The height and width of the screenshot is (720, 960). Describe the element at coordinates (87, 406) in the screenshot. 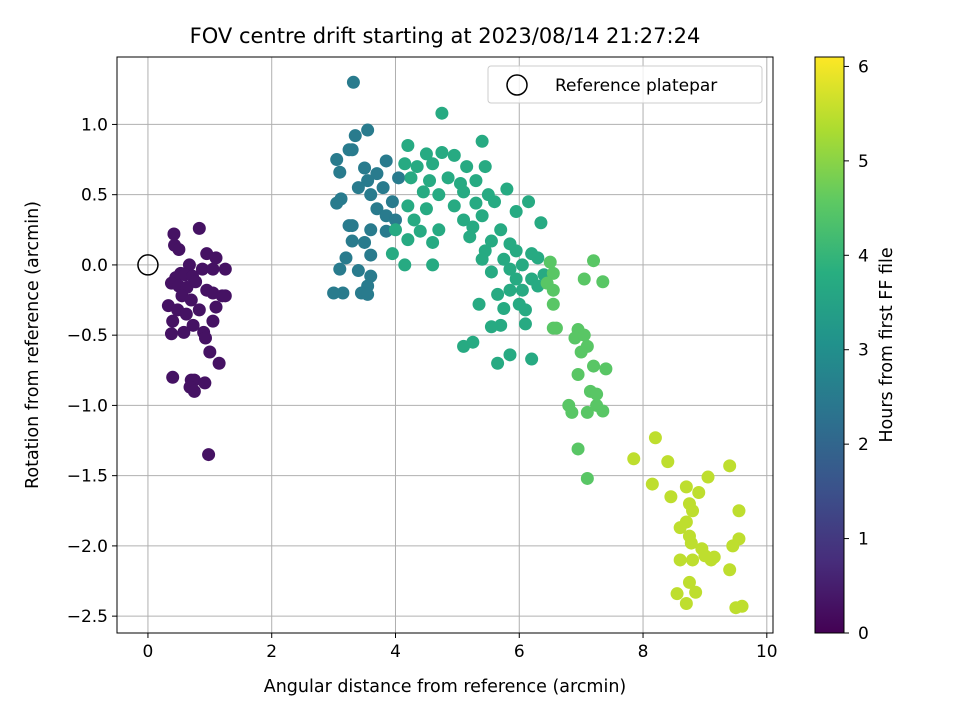

I see `y-tick-label: −1.0` at that location.